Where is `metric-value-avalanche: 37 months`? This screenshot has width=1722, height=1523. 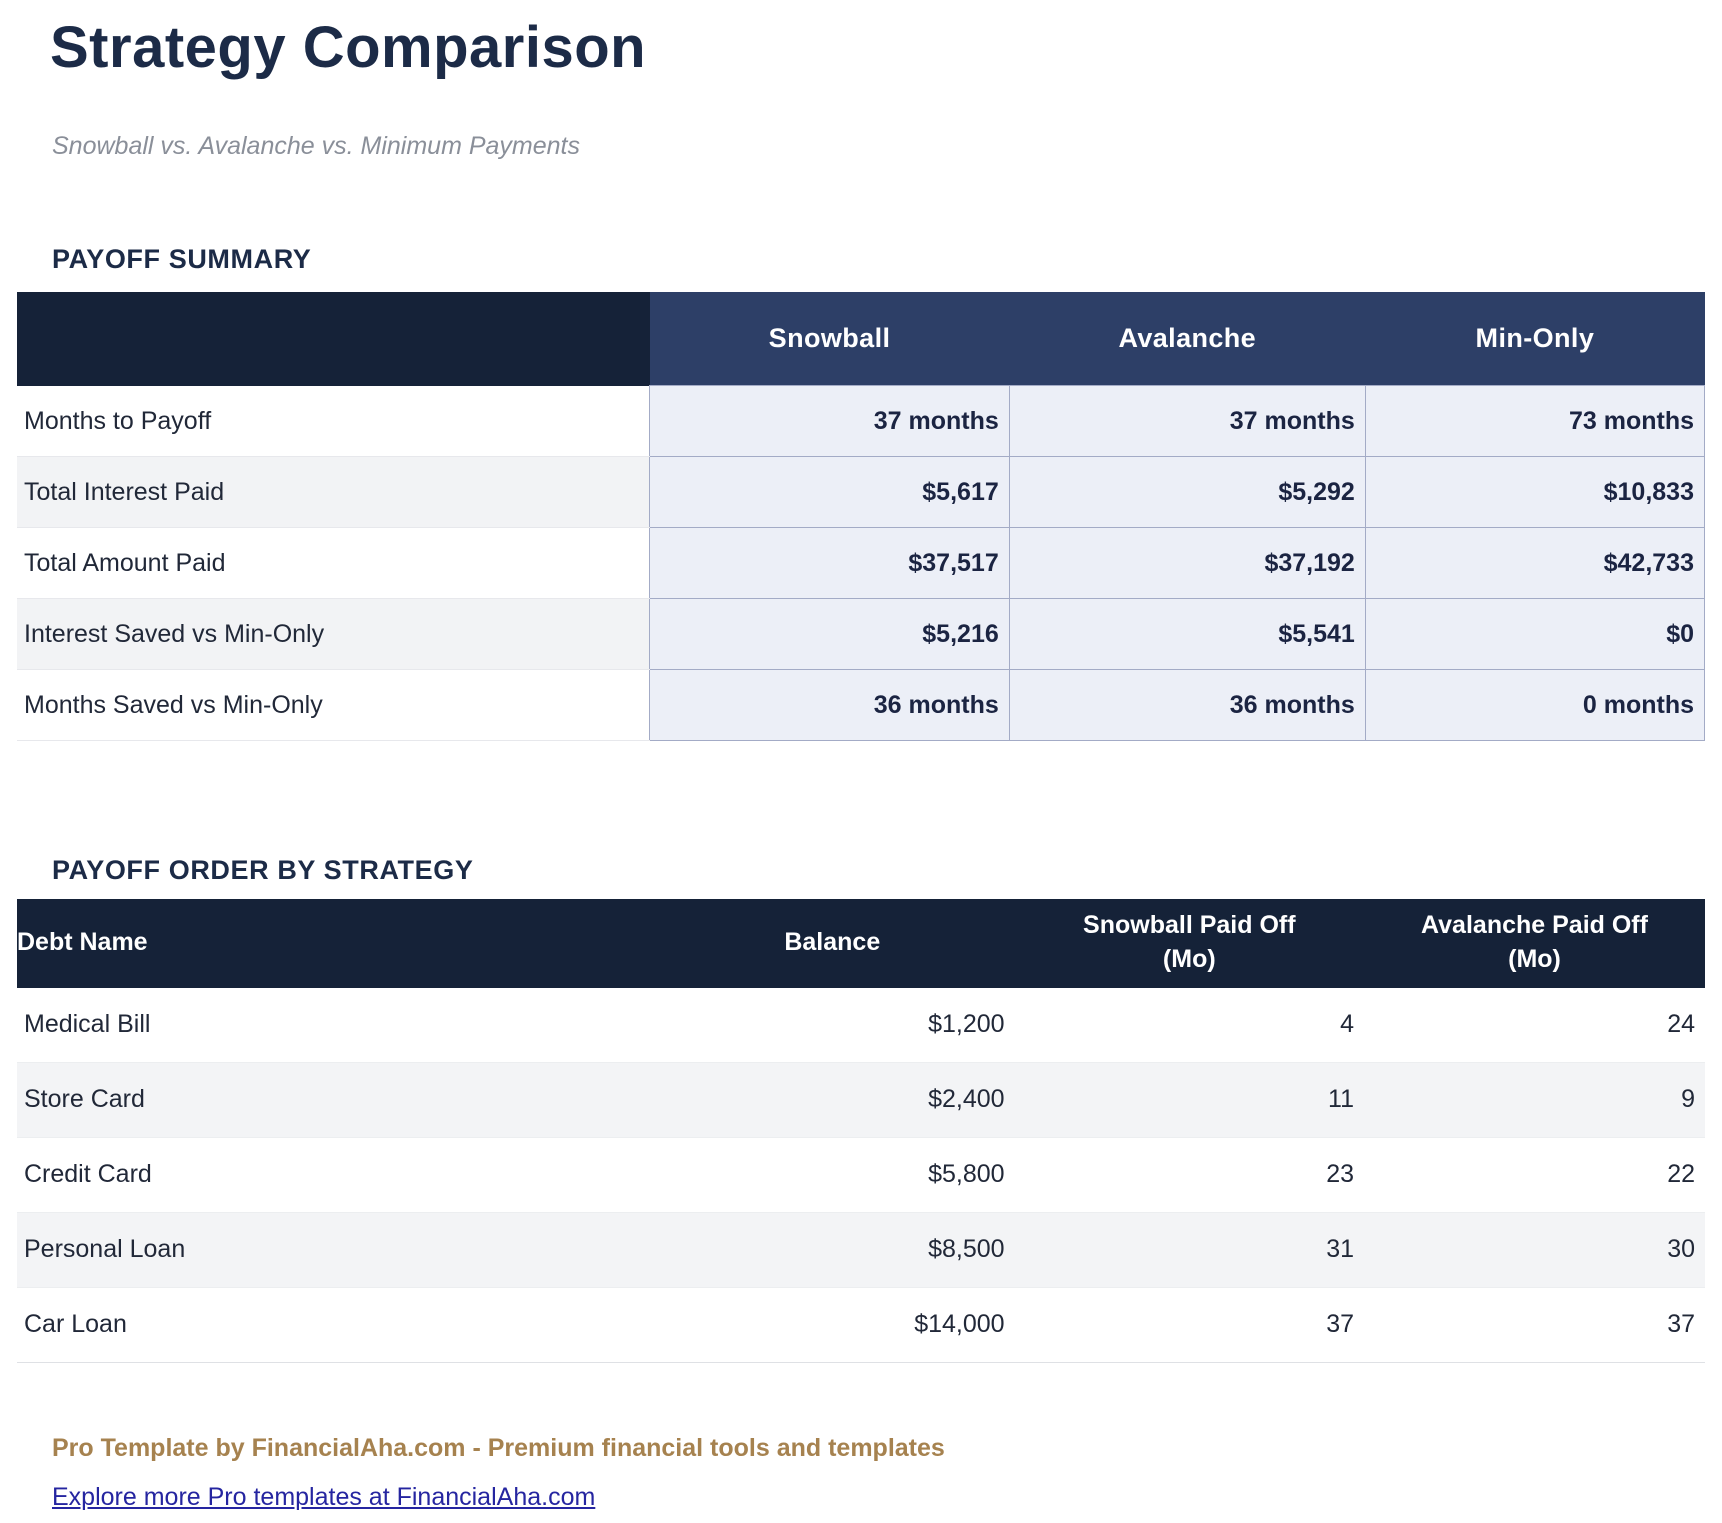 metric-value-avalanche: 37 months is located at coordinates (1187, 421).